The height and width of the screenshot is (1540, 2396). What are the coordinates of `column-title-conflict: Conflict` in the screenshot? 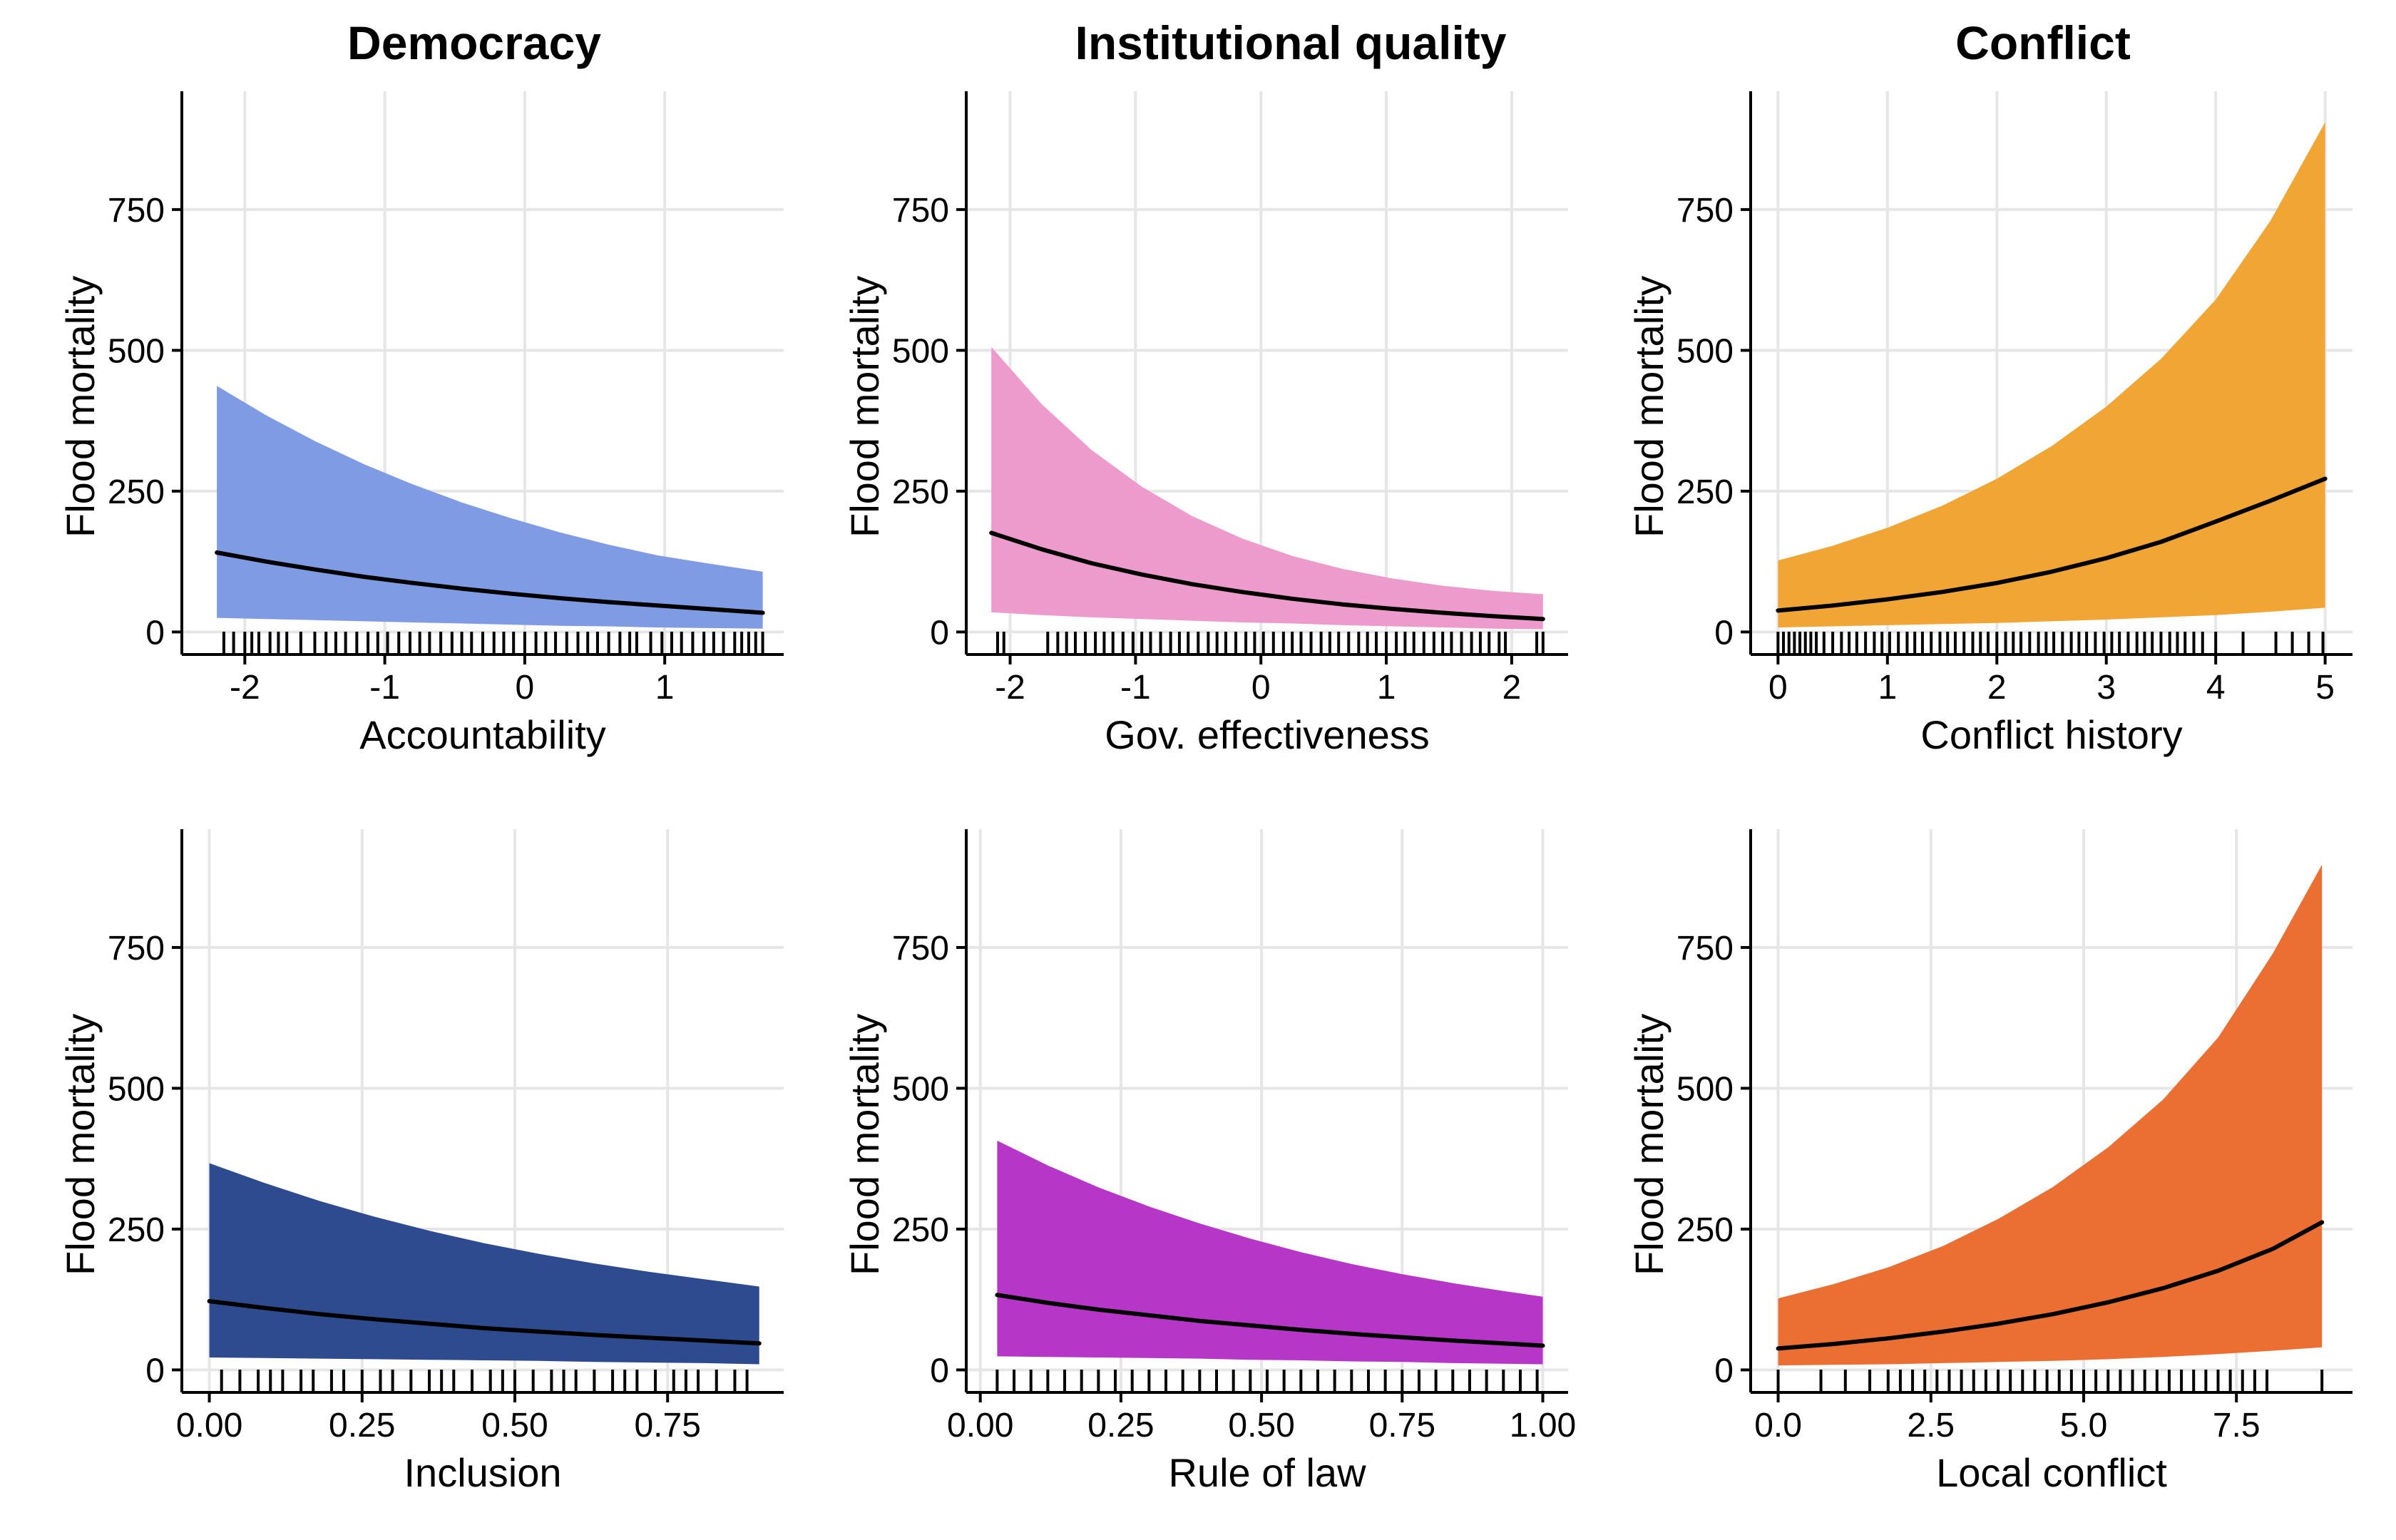 It's located at (2043, 42).